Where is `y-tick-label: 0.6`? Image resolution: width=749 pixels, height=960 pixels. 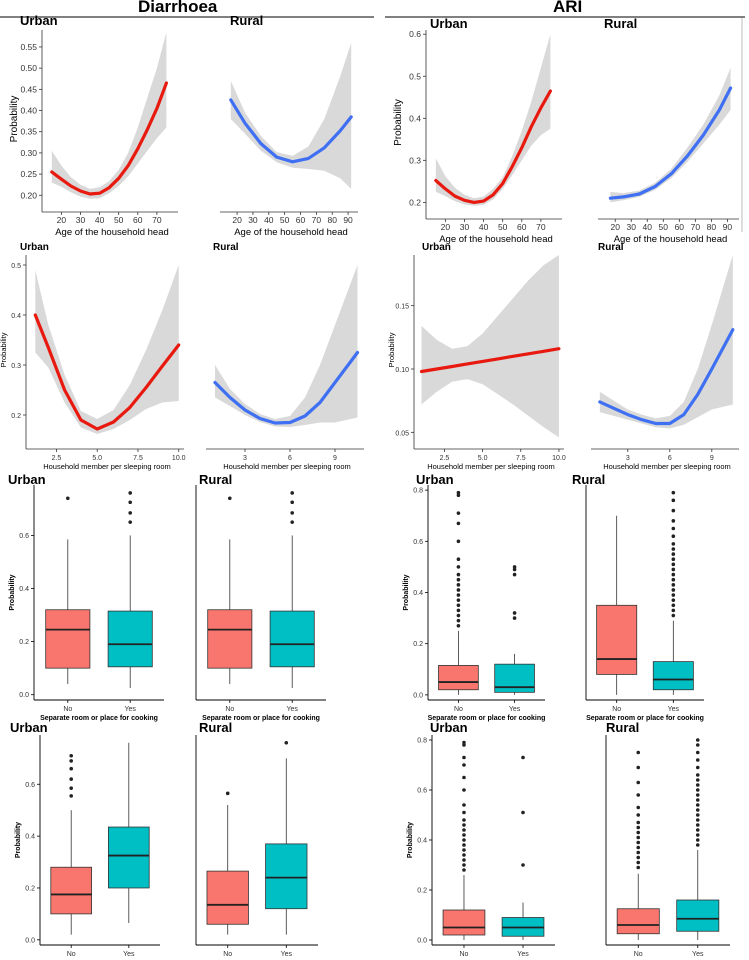 y-tick-label: 0.6 is located at coordinates (415, 34).